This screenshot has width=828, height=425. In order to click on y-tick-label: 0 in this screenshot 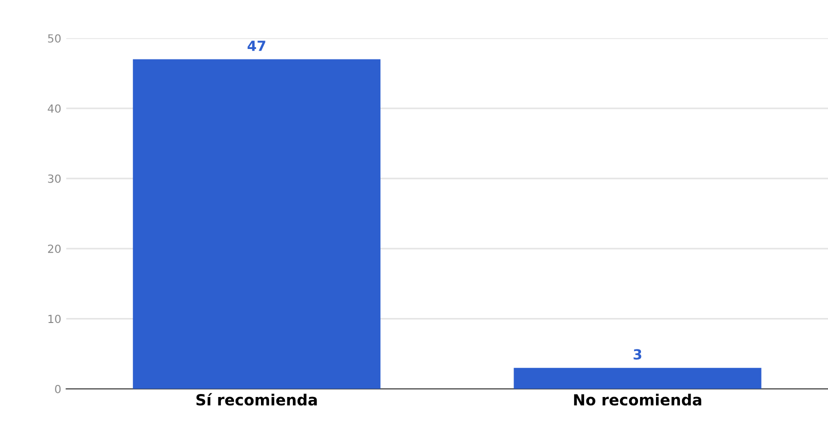, I will do `click(58, 389)`.